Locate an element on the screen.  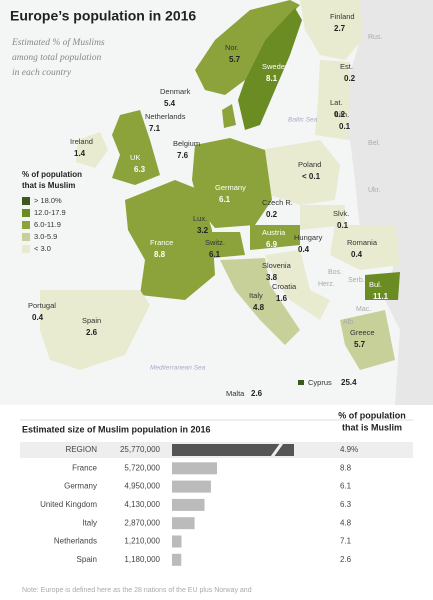
country-value: 6.9 is located at coordinates (272, 244).